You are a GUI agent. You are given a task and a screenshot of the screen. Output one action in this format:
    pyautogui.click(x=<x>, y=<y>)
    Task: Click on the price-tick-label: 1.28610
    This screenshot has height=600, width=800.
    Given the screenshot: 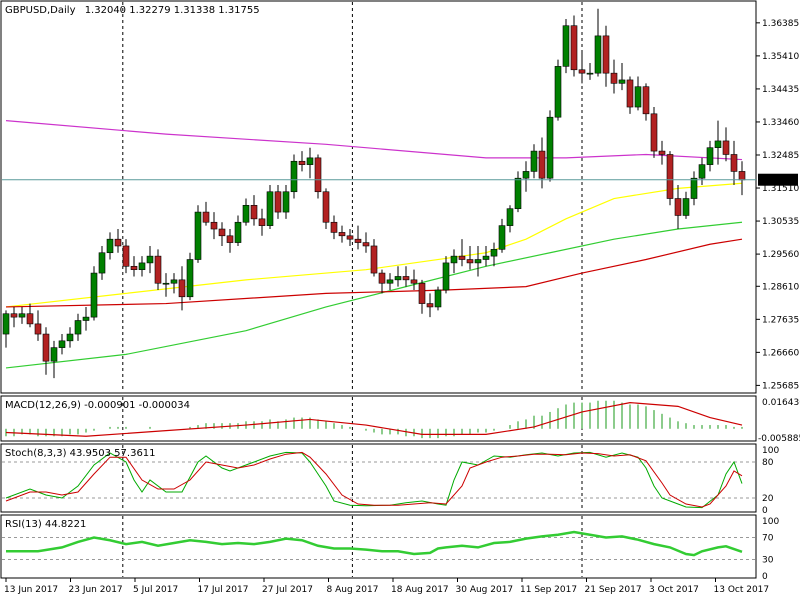 What is the action you would take?
    pyautogui.click(x=780, y=287)
    